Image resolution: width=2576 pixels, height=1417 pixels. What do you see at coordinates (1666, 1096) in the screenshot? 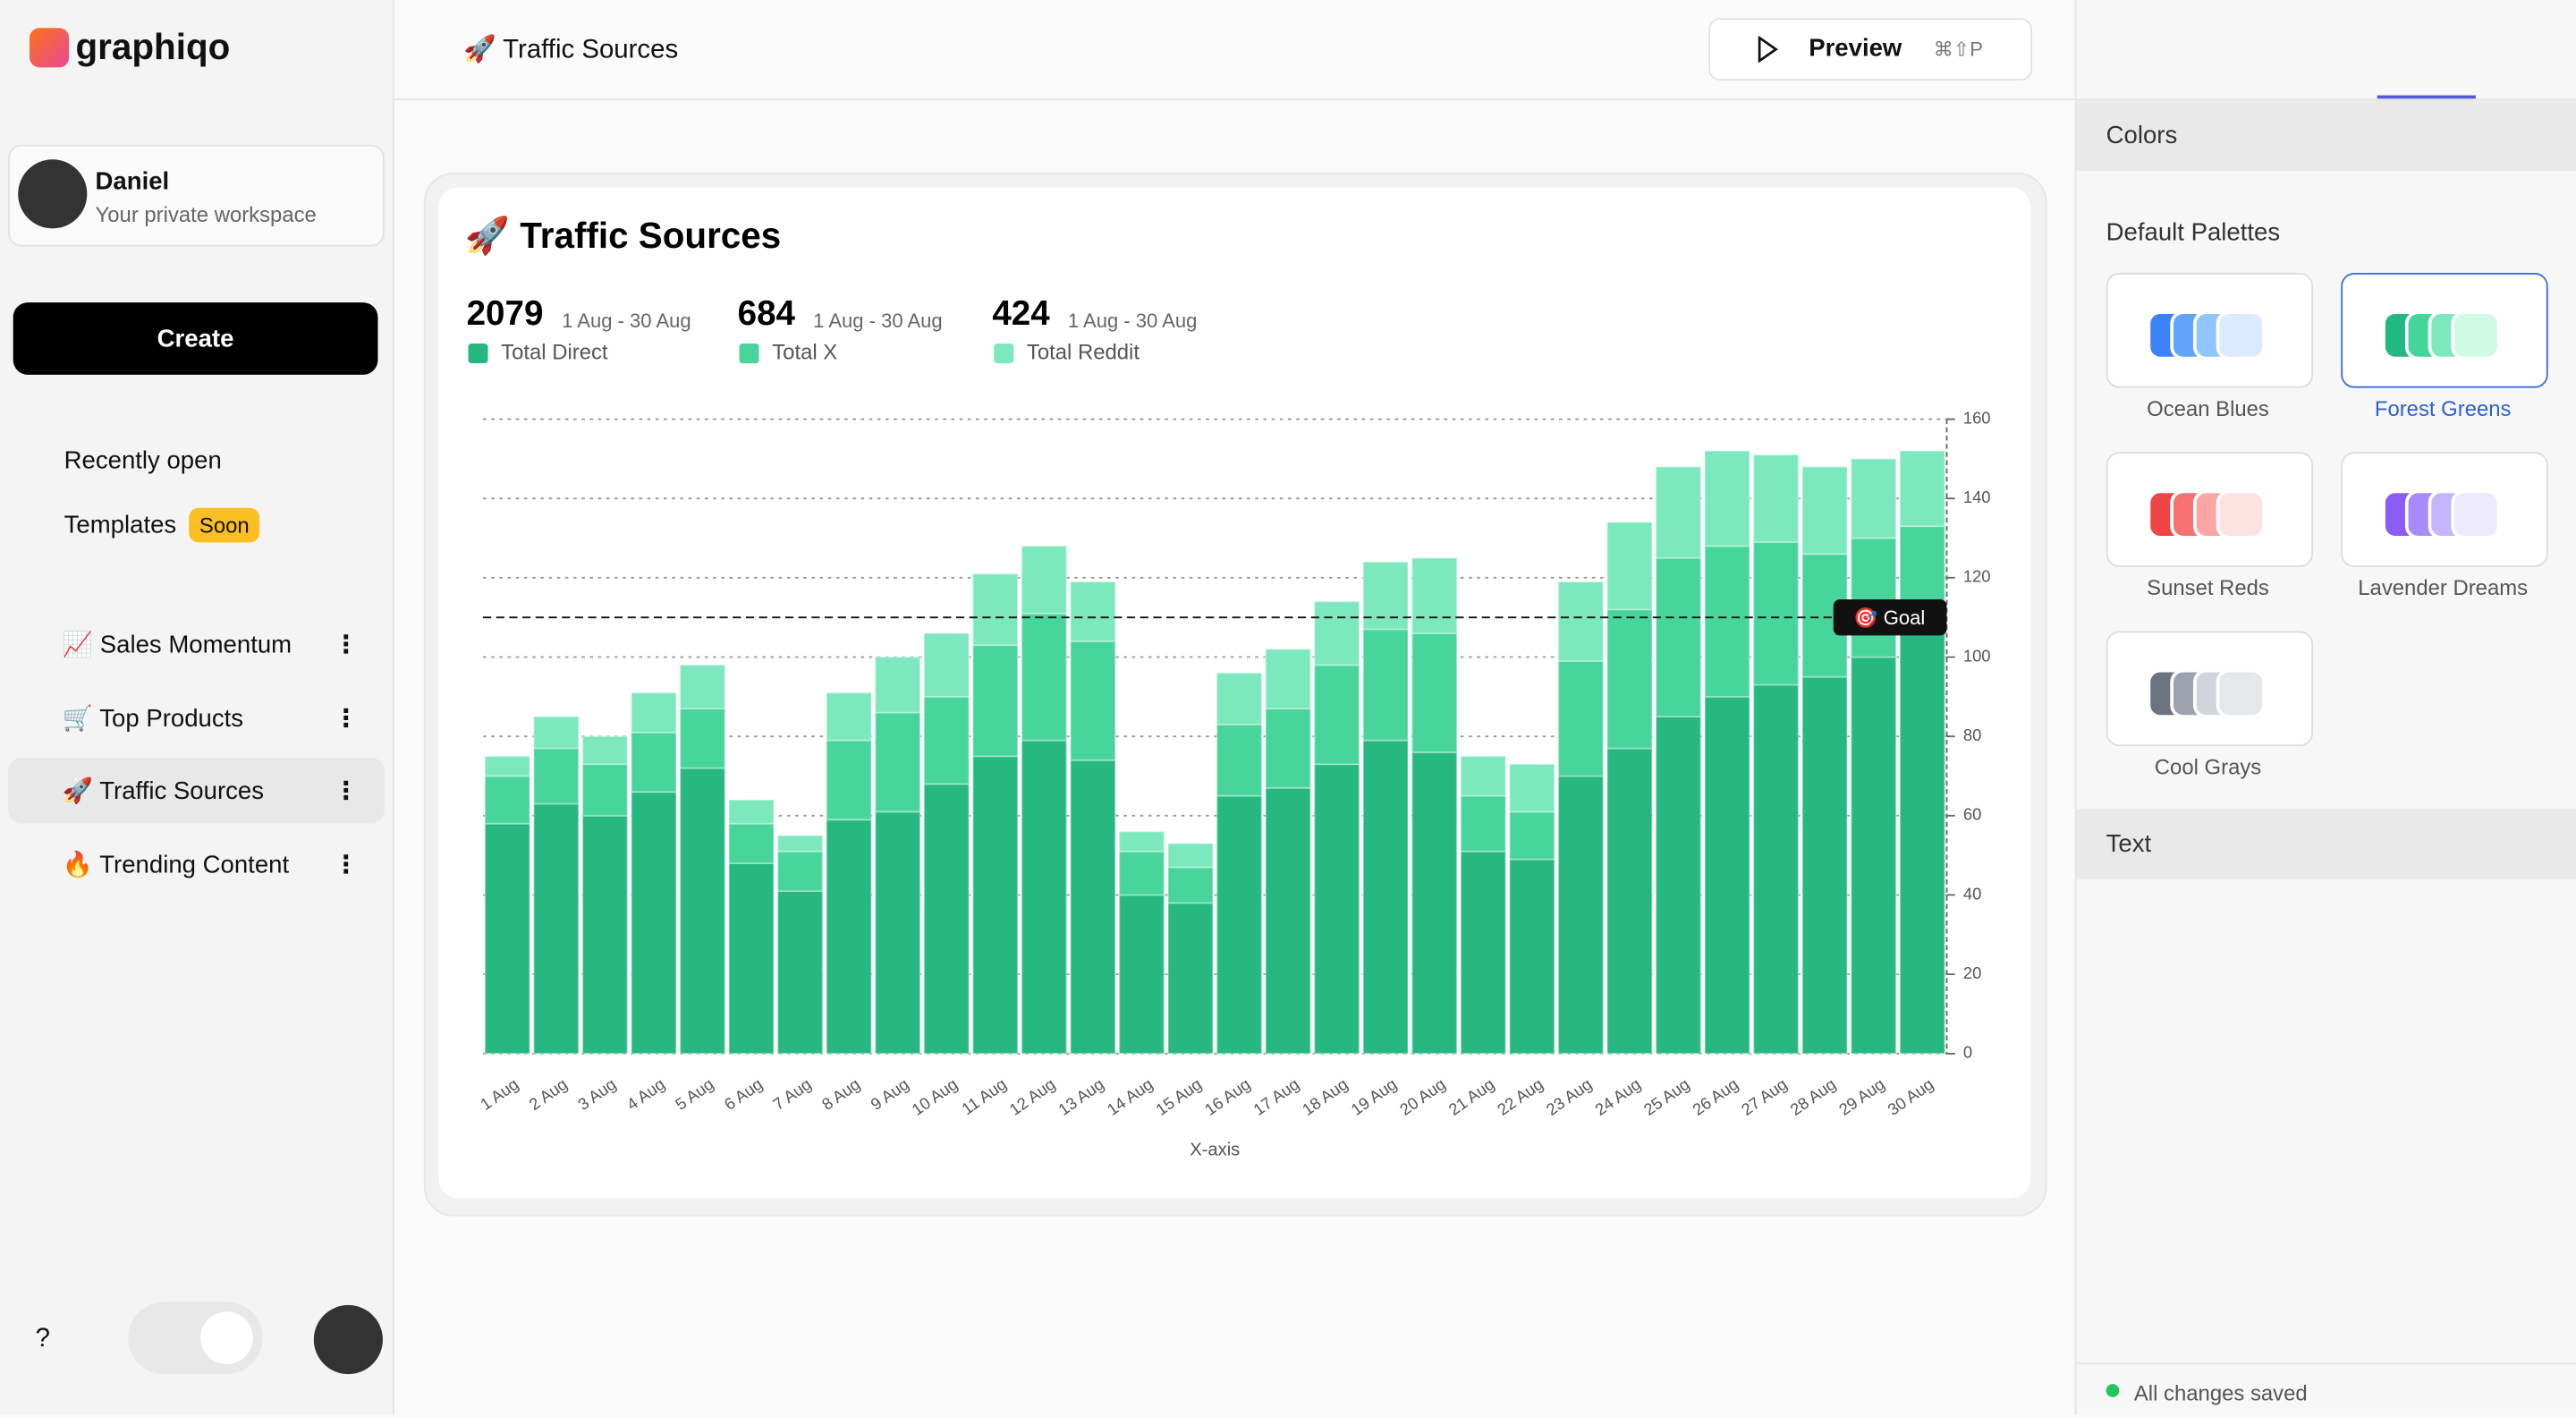
I see `x-tick-label: 25 Aug` at bounding box center [1666, 1096].